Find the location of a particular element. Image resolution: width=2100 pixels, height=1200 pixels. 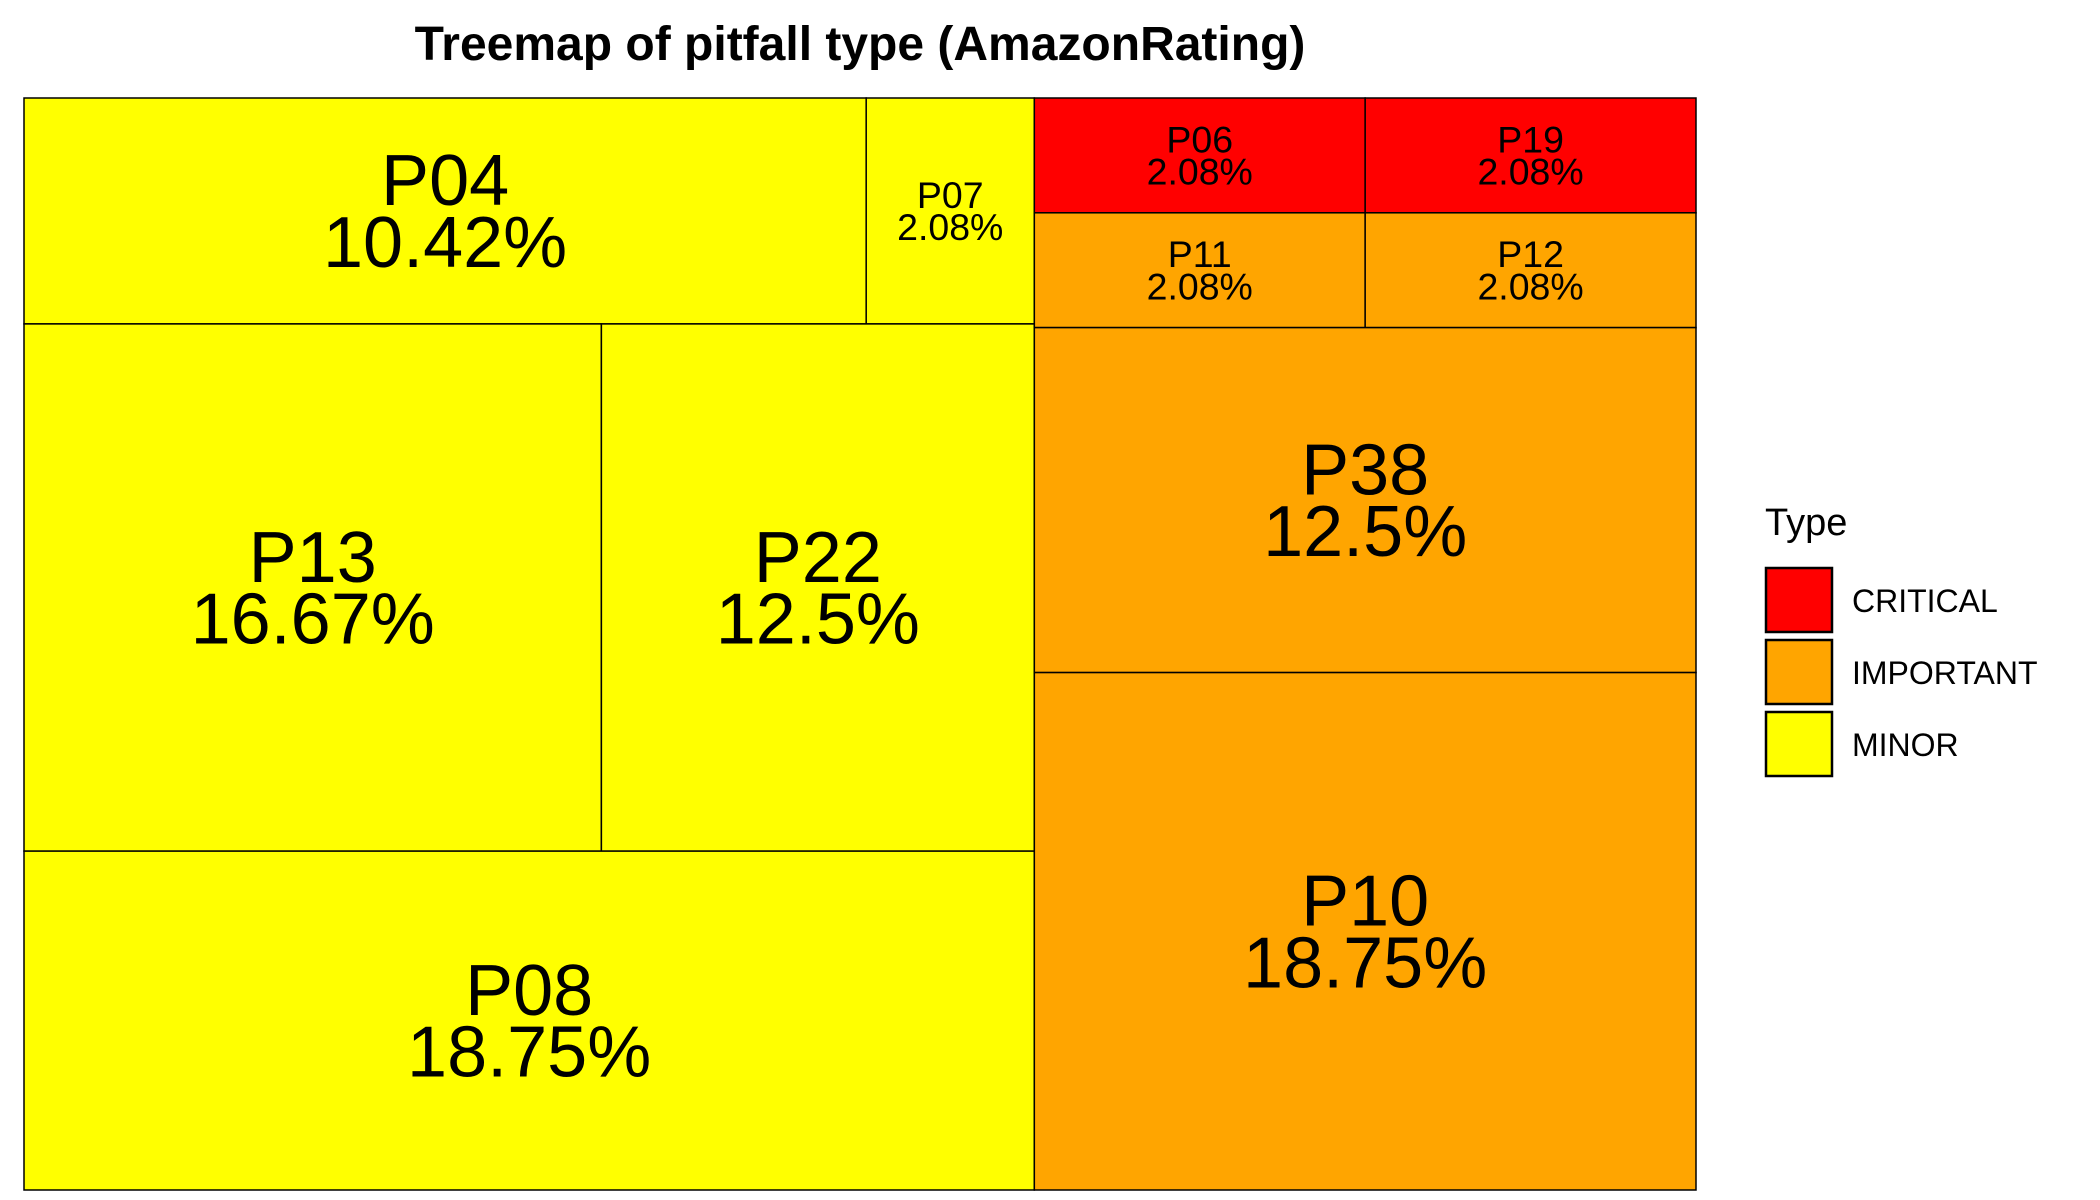

tile-rect-p07 is located at coordinates (950, 211).